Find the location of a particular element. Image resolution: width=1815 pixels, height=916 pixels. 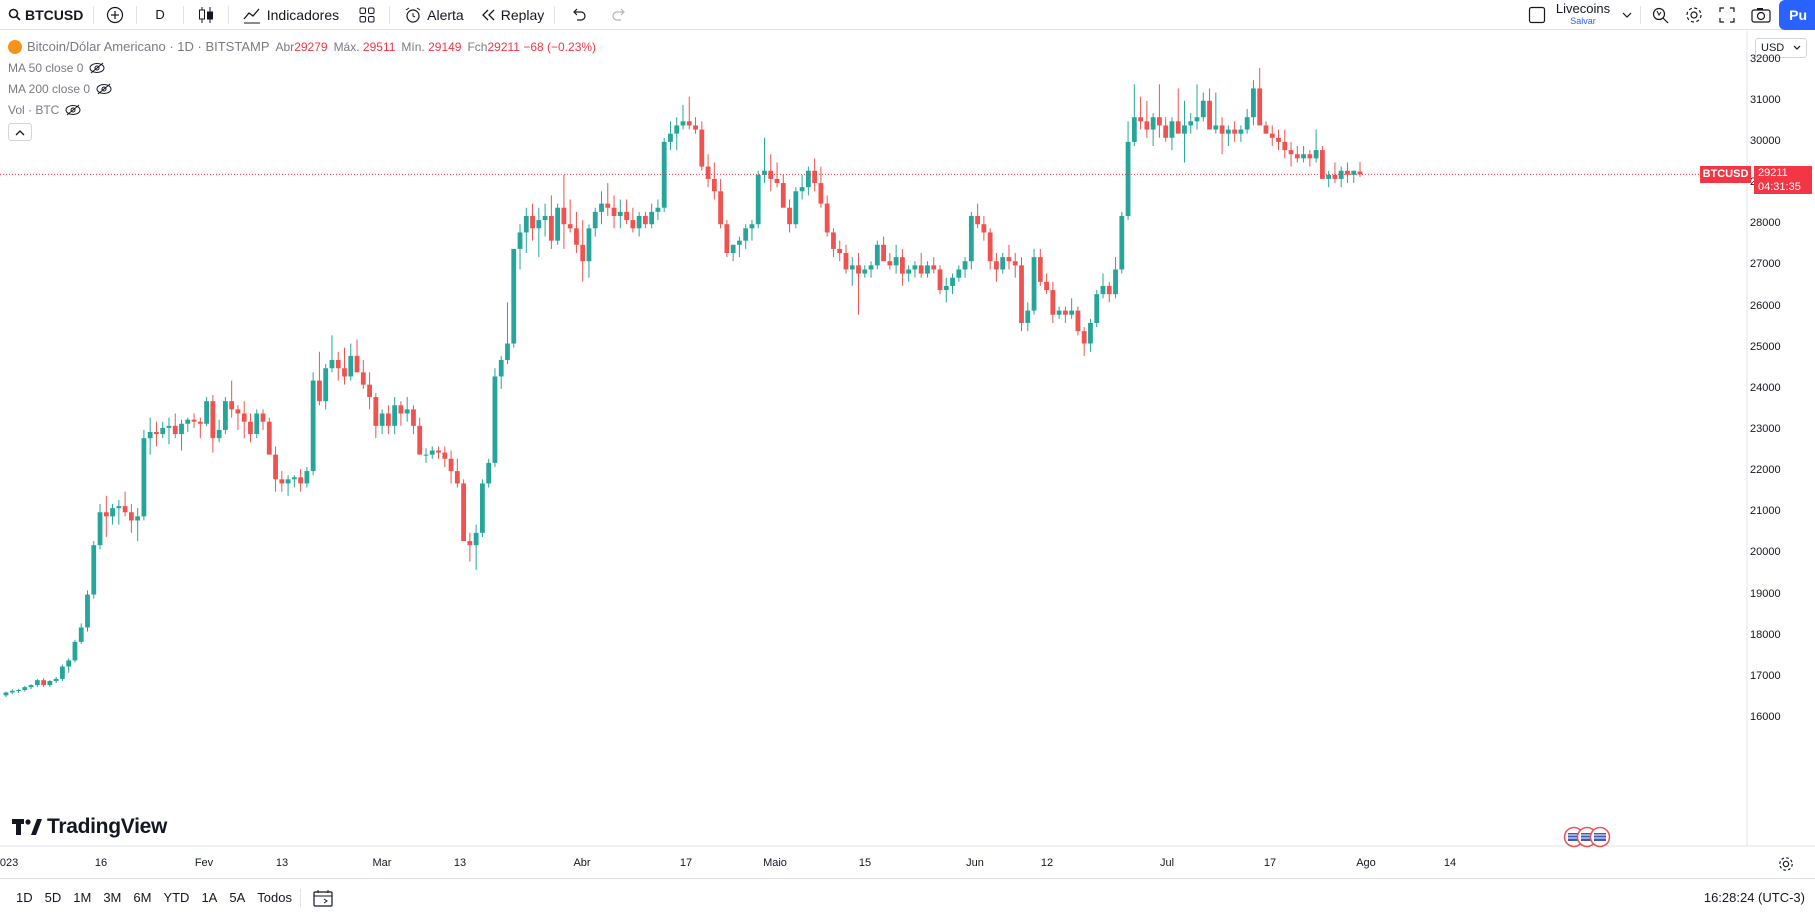

price-axis-label: 24000 is located at coordinates (1765, 387).